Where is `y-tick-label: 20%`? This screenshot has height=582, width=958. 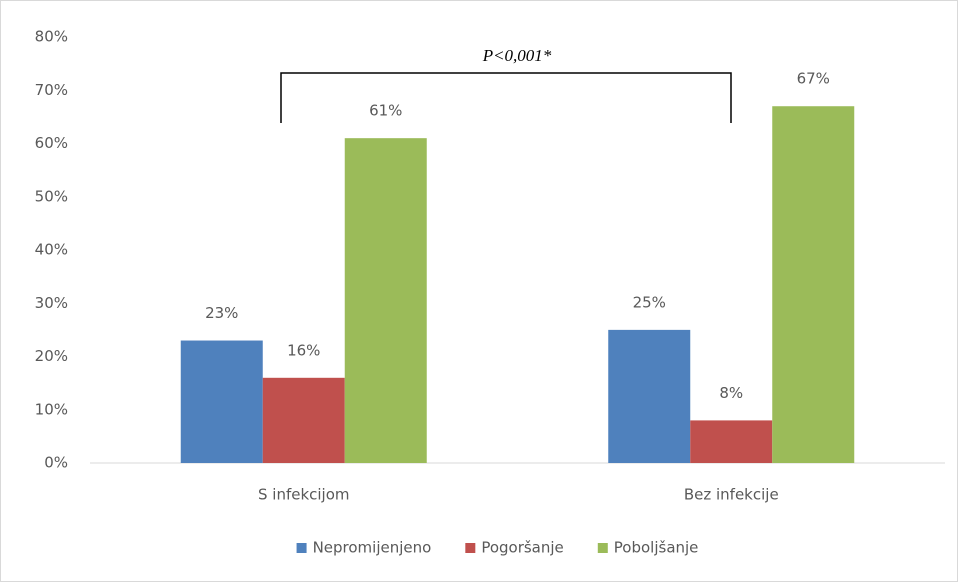
y-tick-label: 20% is located at coordinates (51, 356).